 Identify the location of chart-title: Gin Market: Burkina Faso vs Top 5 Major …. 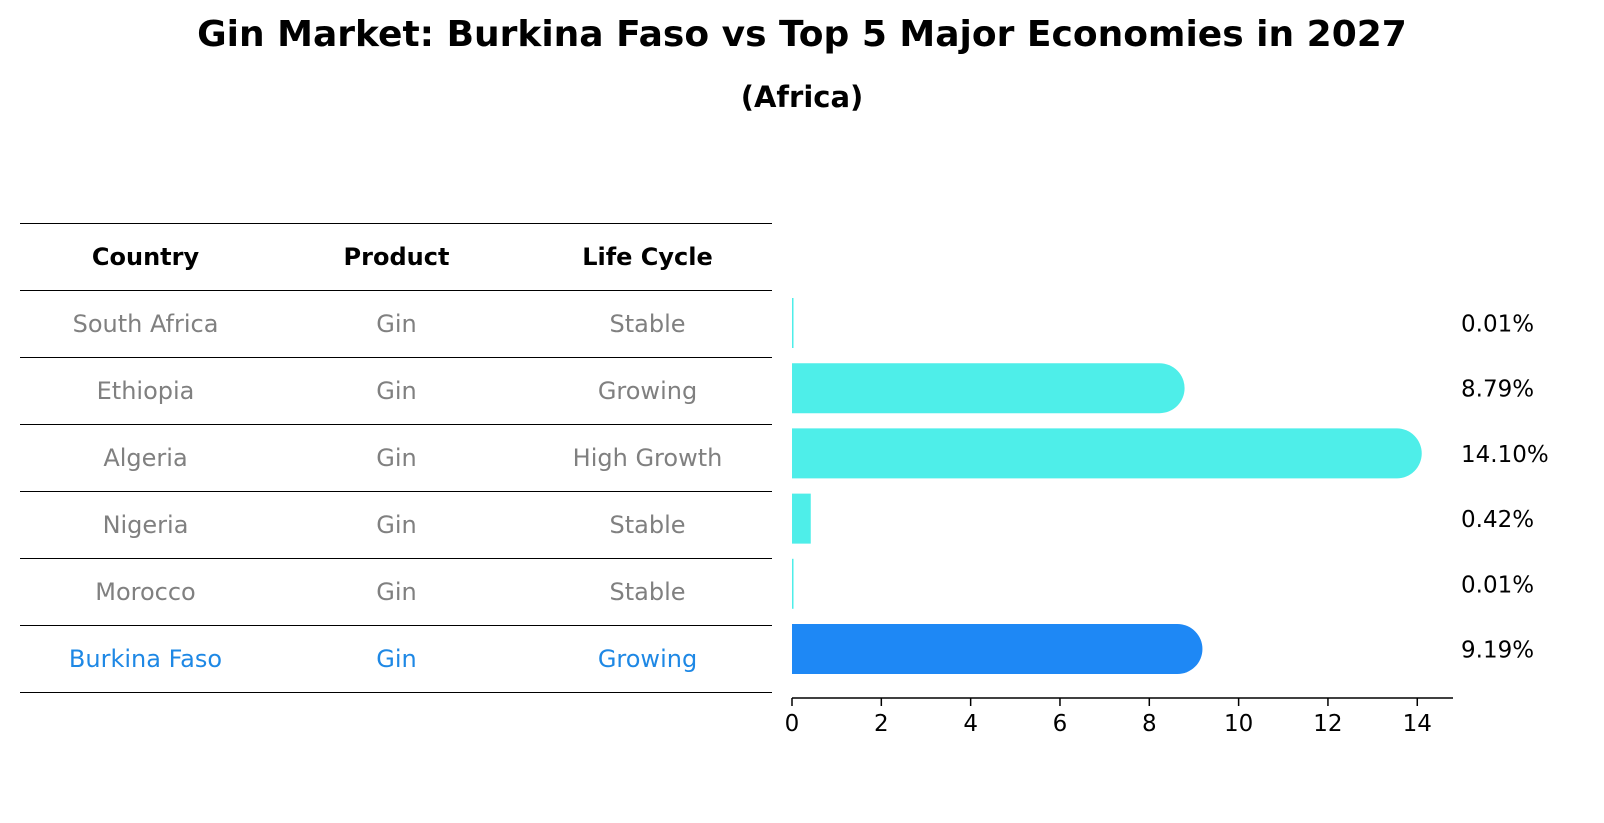
(802, 34).